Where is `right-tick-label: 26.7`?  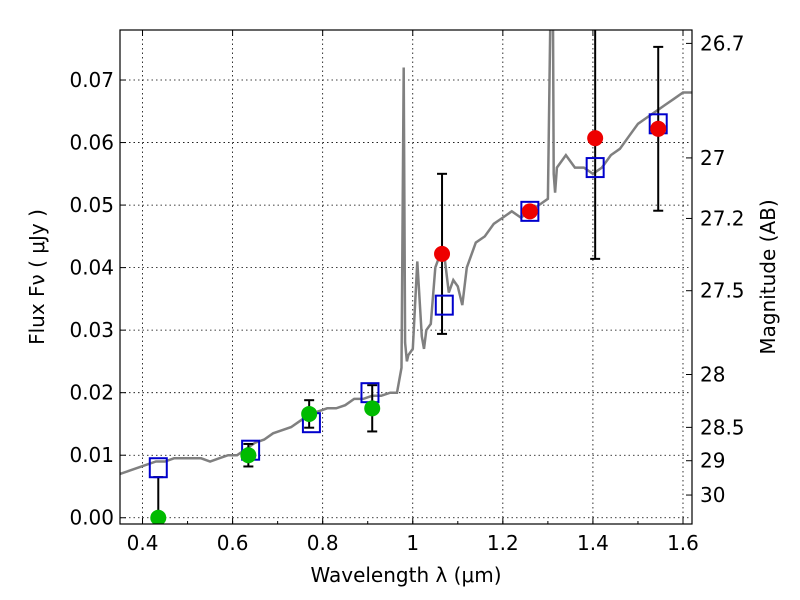 right-tick-label: 26.7 is located at coordinates (722, 43).